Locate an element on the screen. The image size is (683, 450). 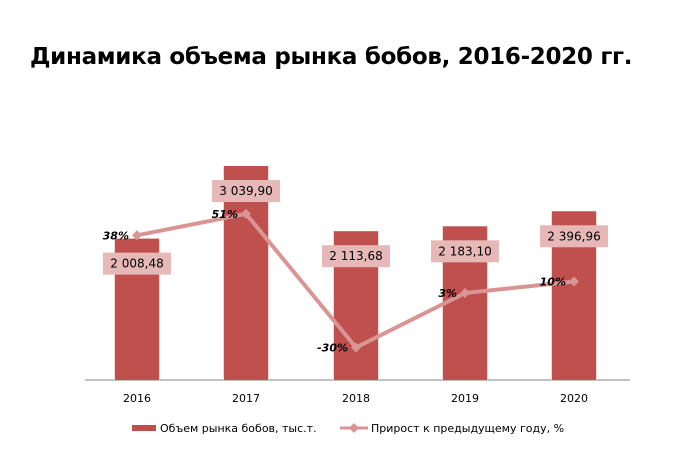
bar-data-label: 3 039,90 is located at coordinates (245, 191).